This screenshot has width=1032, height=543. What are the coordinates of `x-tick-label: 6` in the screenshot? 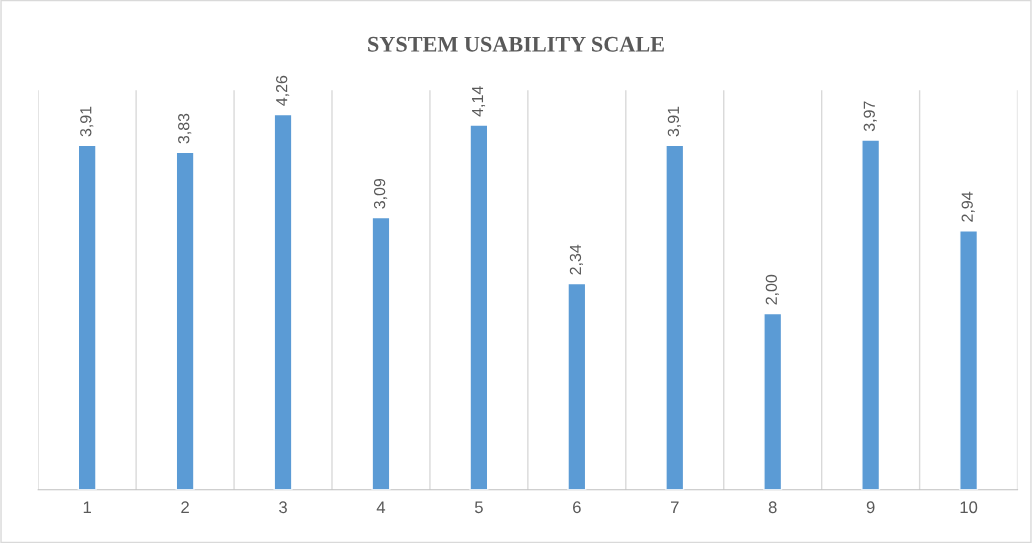 It's located at (577, 507).